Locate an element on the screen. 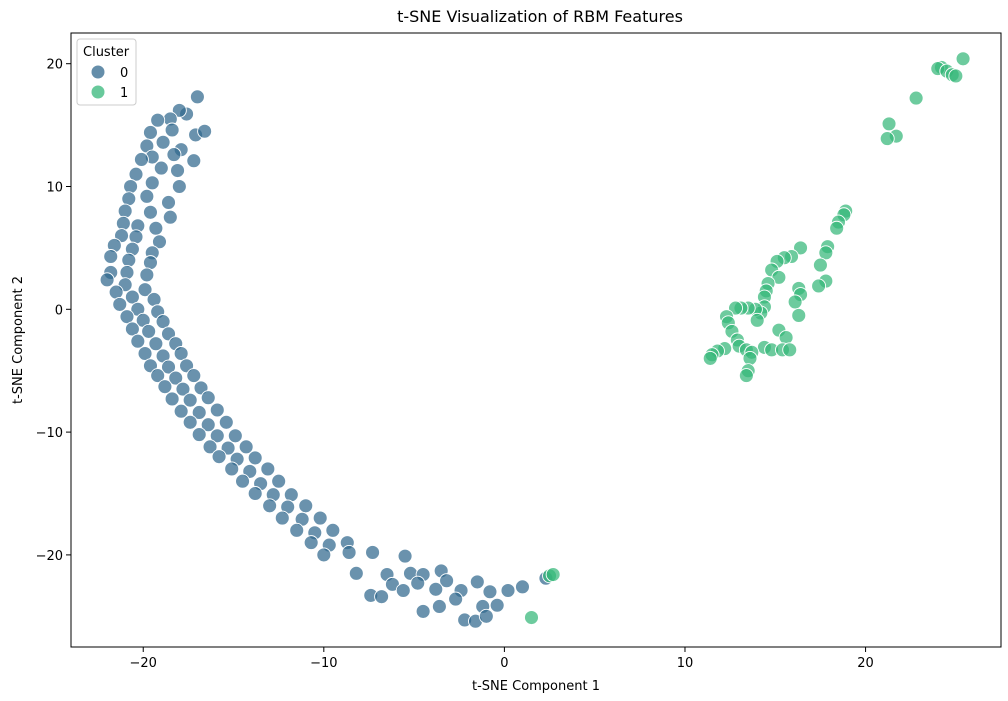 This screenshot has height=701, width=1008. legend-label-1: 1 is located at coordinates (124, 93).